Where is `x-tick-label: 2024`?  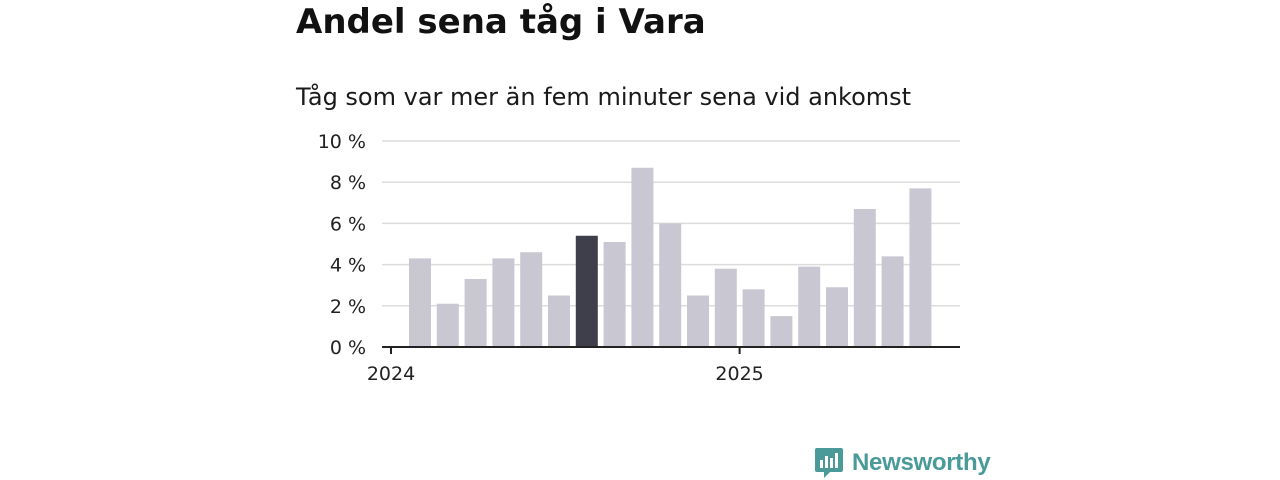
x-tick-label: 2024 is located at coordinates (391, 374).